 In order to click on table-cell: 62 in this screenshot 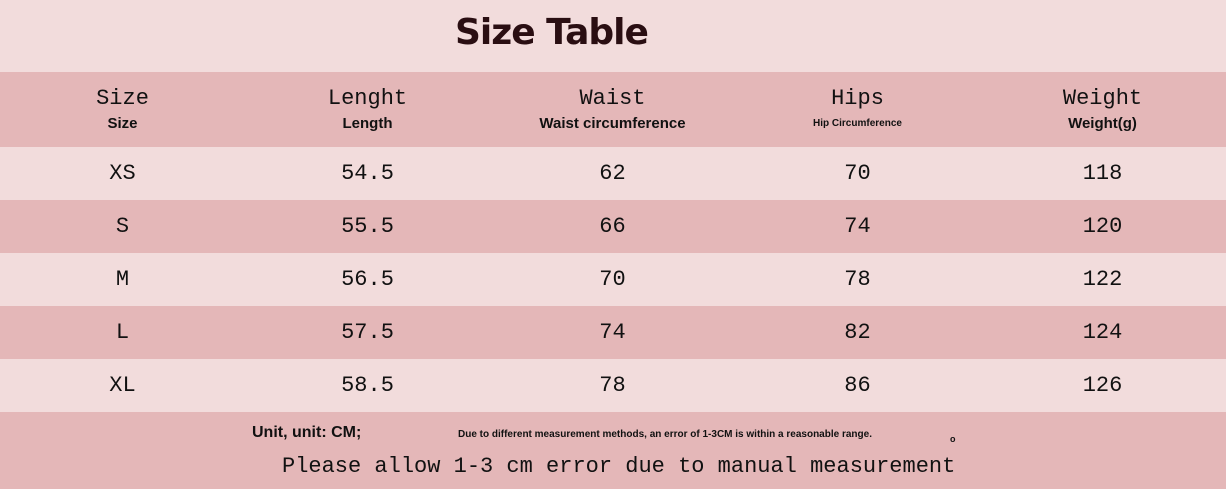, I will do `click(612, 173)`.